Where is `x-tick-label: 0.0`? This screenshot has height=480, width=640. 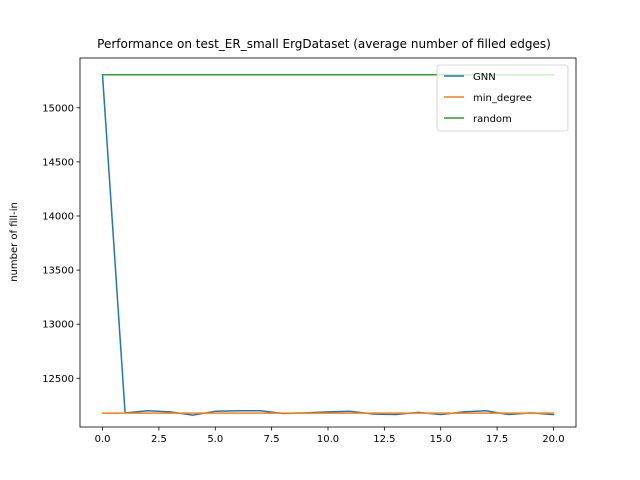
x-tick-label: 0.0 is located at coordinates (103, 439).